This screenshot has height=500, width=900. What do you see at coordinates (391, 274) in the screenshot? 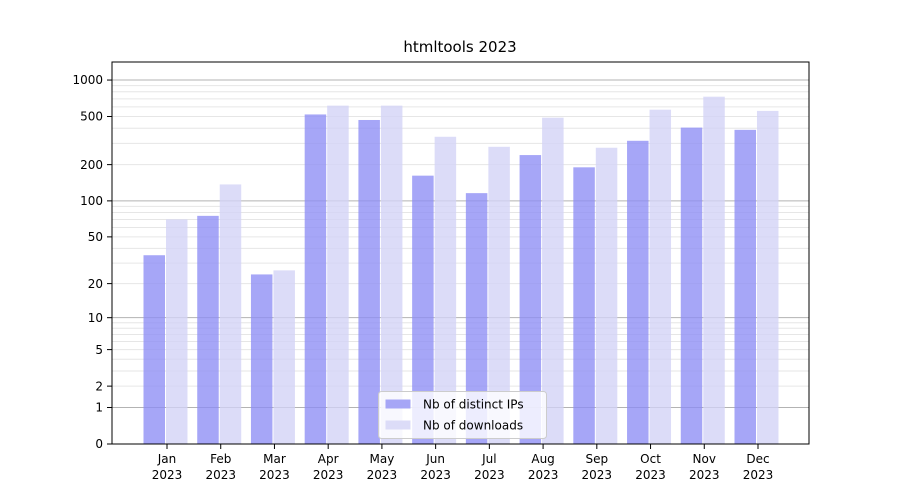
I see `bar-downloads-may` at bounding box center [391, 274].